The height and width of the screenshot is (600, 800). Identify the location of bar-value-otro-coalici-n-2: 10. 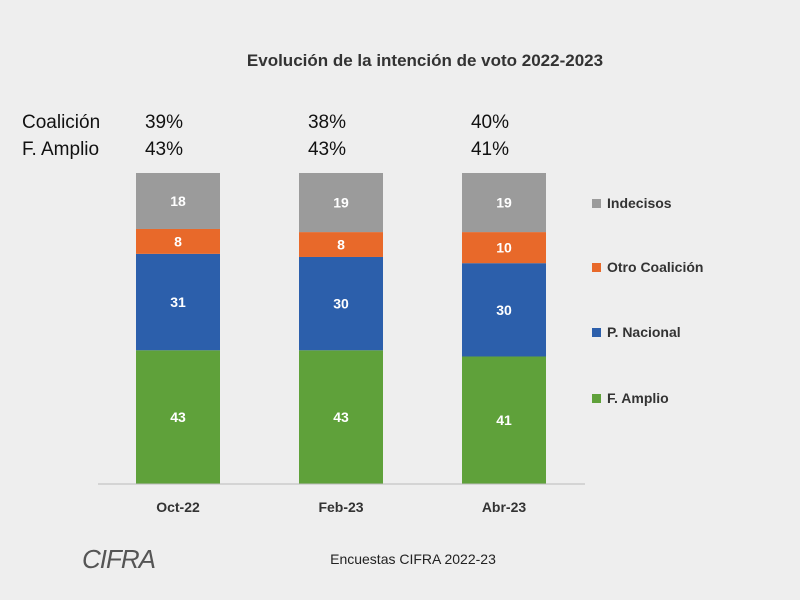
(504, 248).